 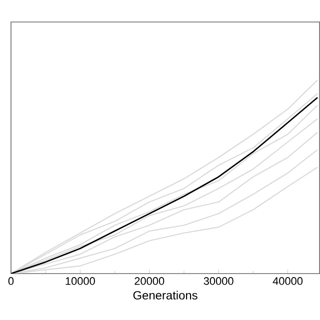 What do you see at coordinates (149, 281) in the screenshot?
I see `x-tick-label: 20000` at bounding box center [149, 281].